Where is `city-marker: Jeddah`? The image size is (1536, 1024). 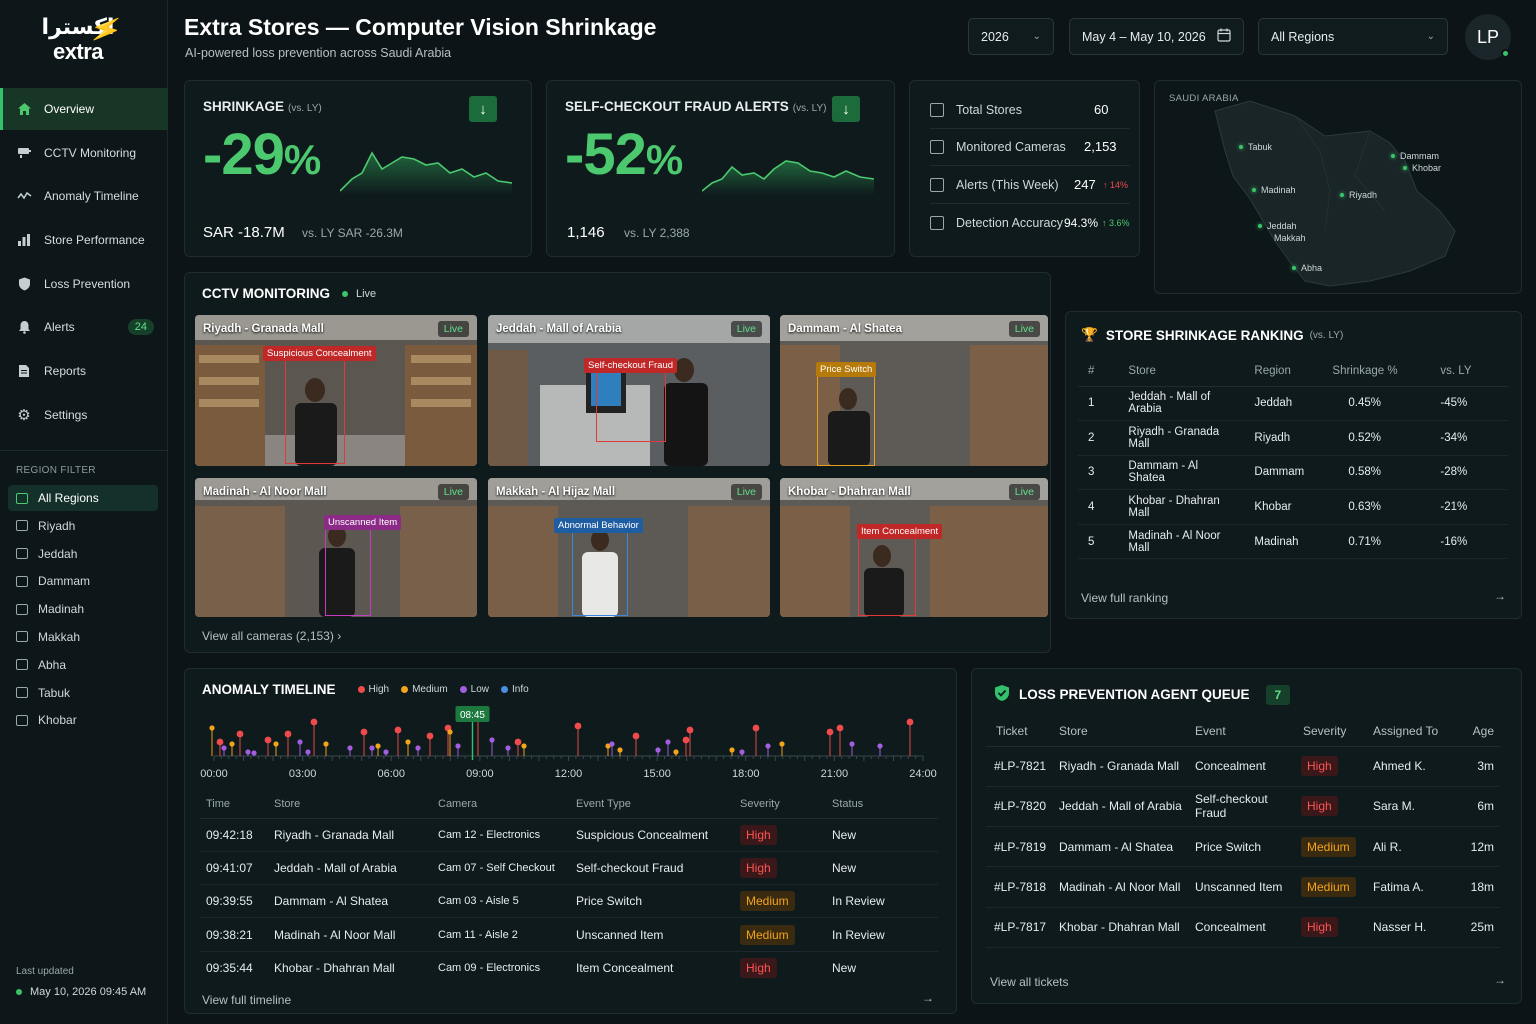
city-marker: Jeddah is located at coordinates (1277, 226).